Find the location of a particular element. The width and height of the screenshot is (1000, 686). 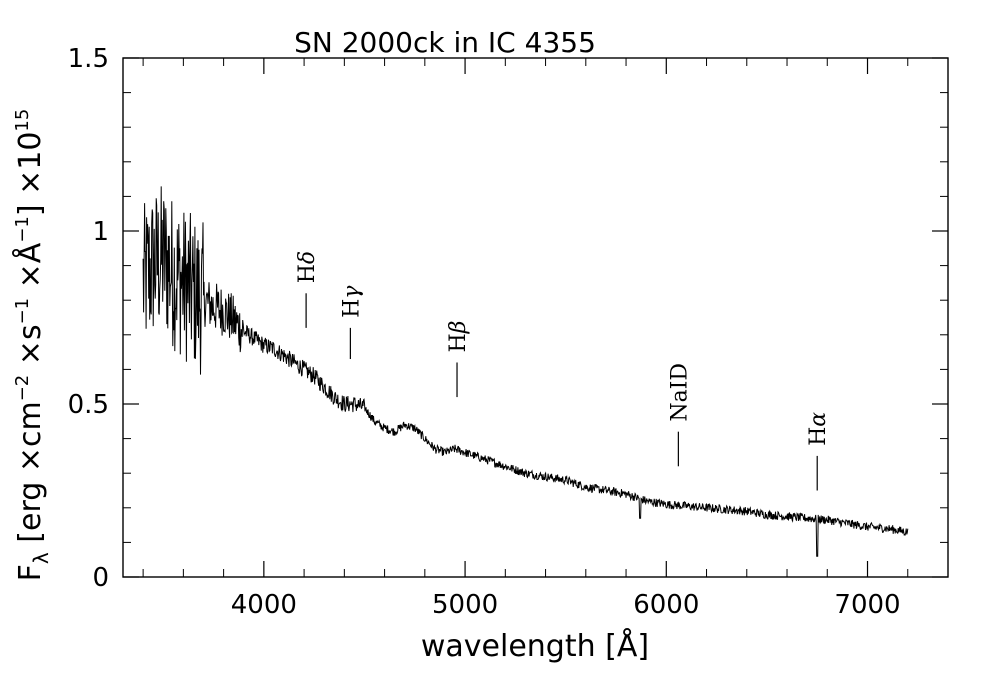

x-axis-label: wavelength [Å] is located at coordinates (535, 646).